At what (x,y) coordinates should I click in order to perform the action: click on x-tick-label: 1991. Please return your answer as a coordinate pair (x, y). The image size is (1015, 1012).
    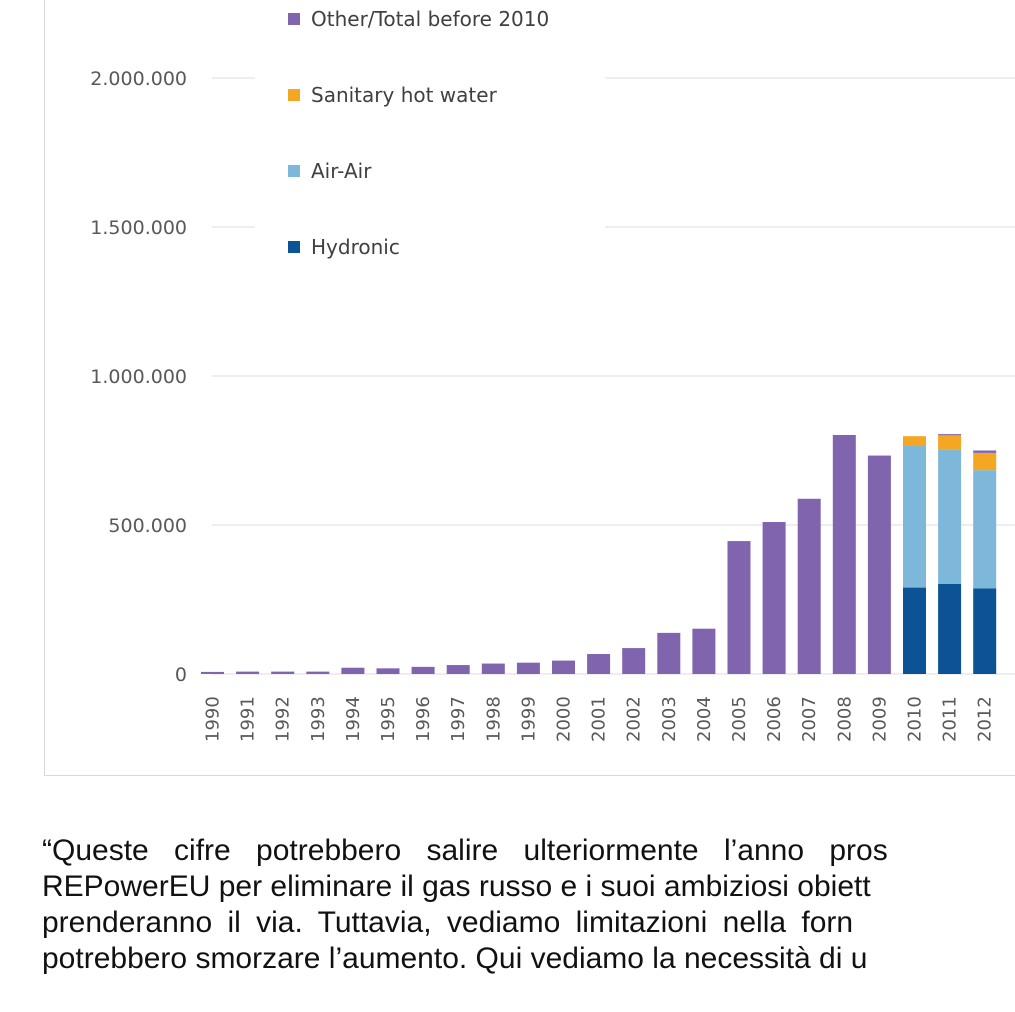
    Looking at the image, I should click on (248, 719).